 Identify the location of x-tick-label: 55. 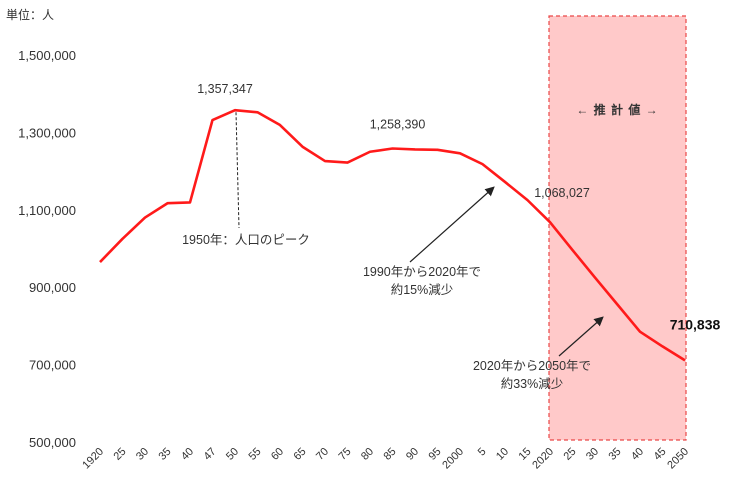
(254, 454).